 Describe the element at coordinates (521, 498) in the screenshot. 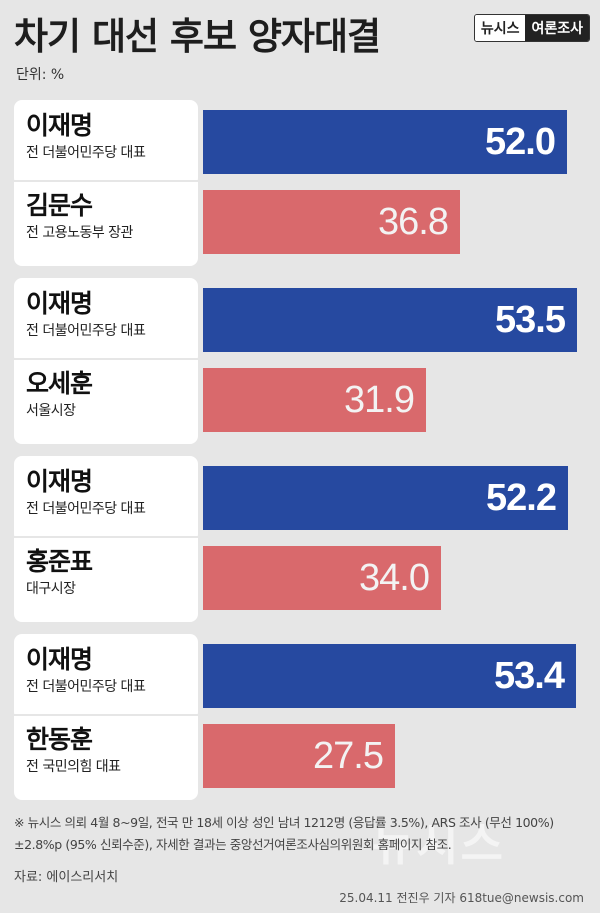

I see `data-label: 52.2` at that location.